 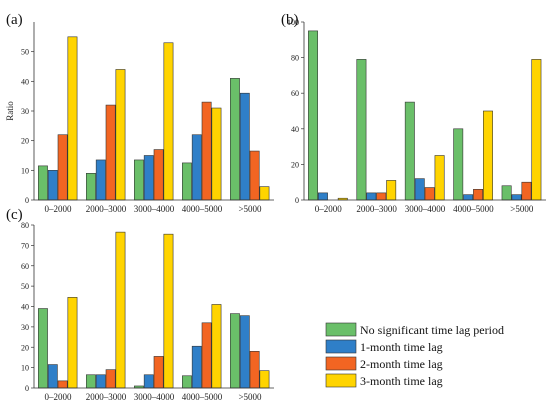 What do you see at coordinates (52, 185) in the screenshot?
I see `bar-panel-a-s1-c0` at bounding box center [52, 185].